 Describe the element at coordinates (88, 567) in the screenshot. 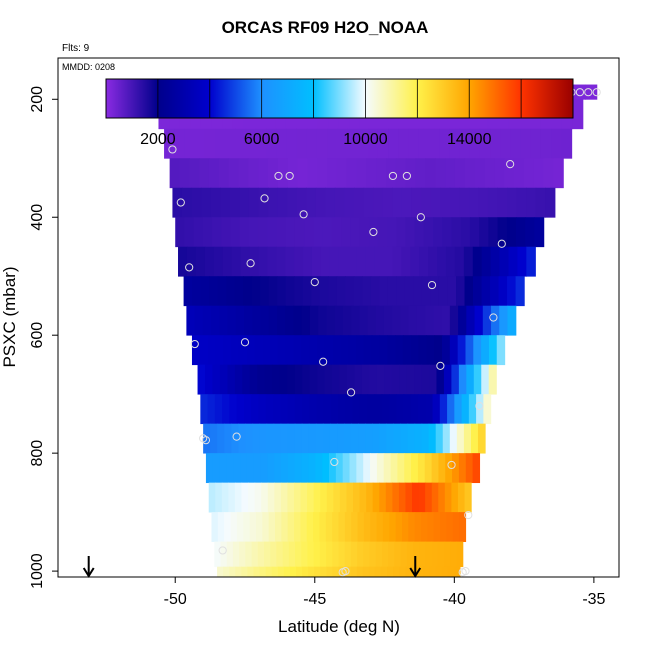

I see `arrow-down-icon` at that location.